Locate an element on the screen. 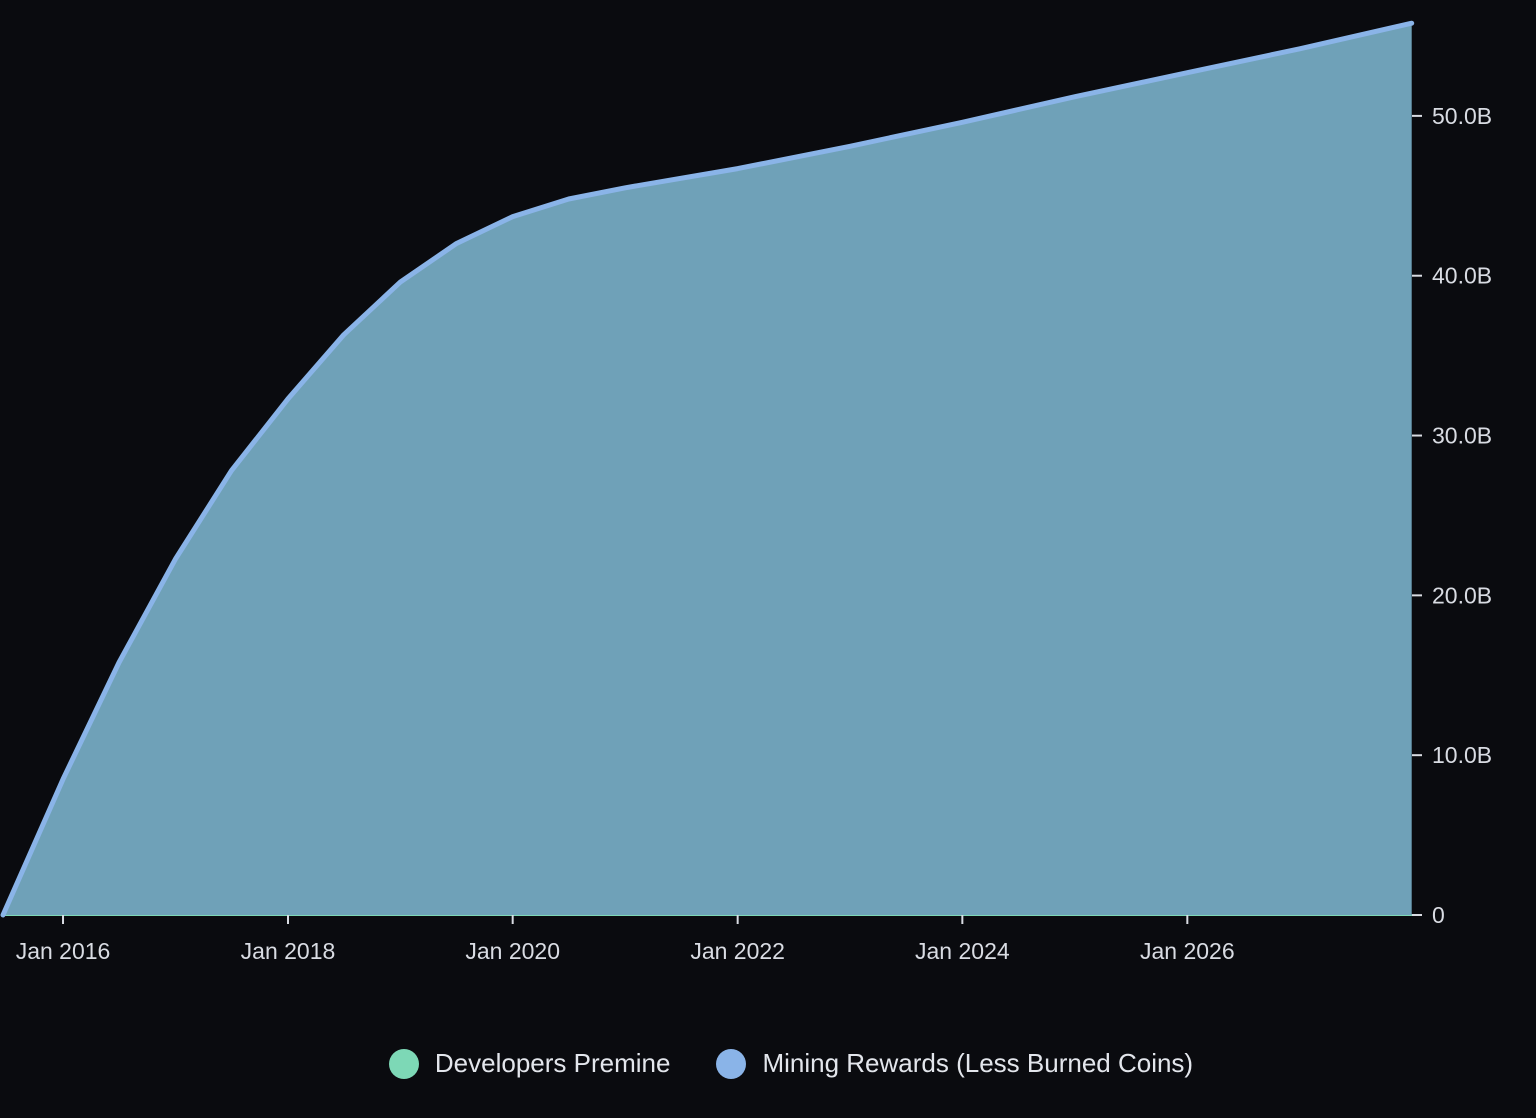 This screenshot has width=1536, height=1118. x-tick-label: Jan 2022 is located at coordinates (737, 951).